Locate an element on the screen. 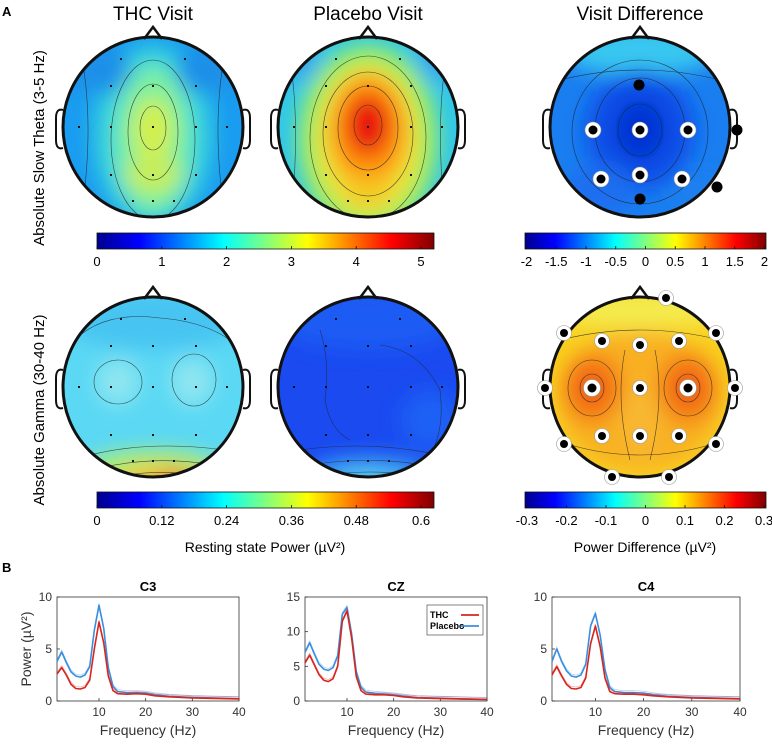  spectrum-plot-c4: C4 0 5 10 10 20 30 40 Frequency (Hz) is located at coordinates (640, 658).